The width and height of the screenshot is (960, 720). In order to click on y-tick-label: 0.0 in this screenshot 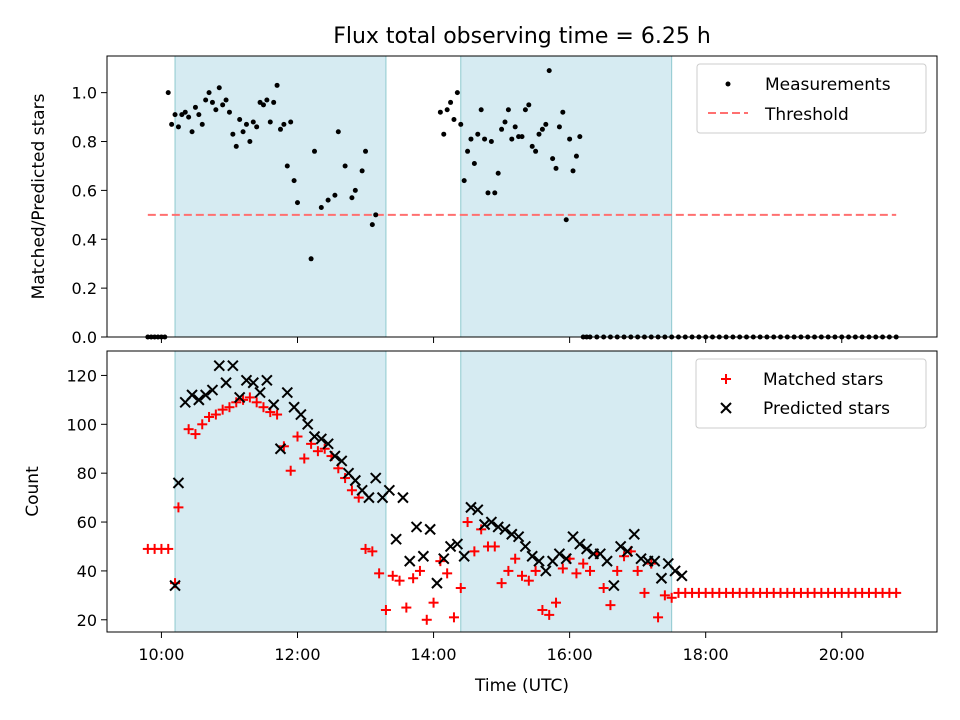, I will do `click(84, 337)`.